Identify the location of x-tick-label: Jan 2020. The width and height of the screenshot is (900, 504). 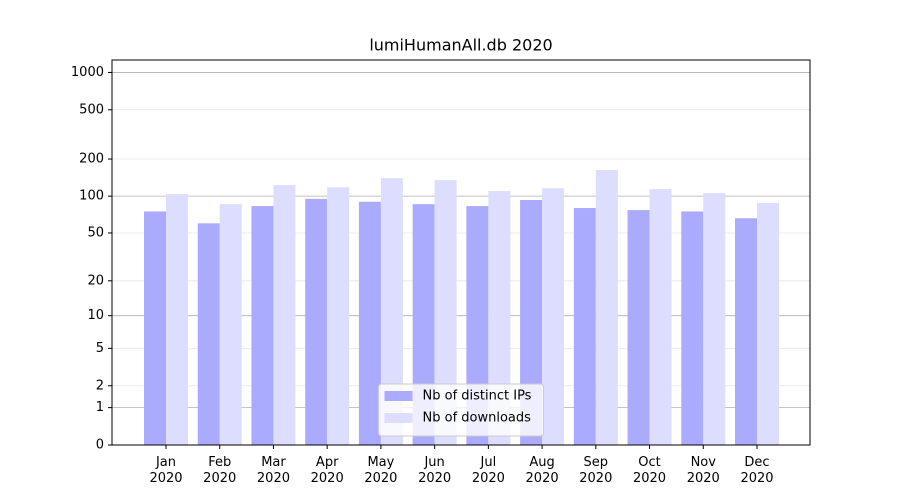
(165, 470).